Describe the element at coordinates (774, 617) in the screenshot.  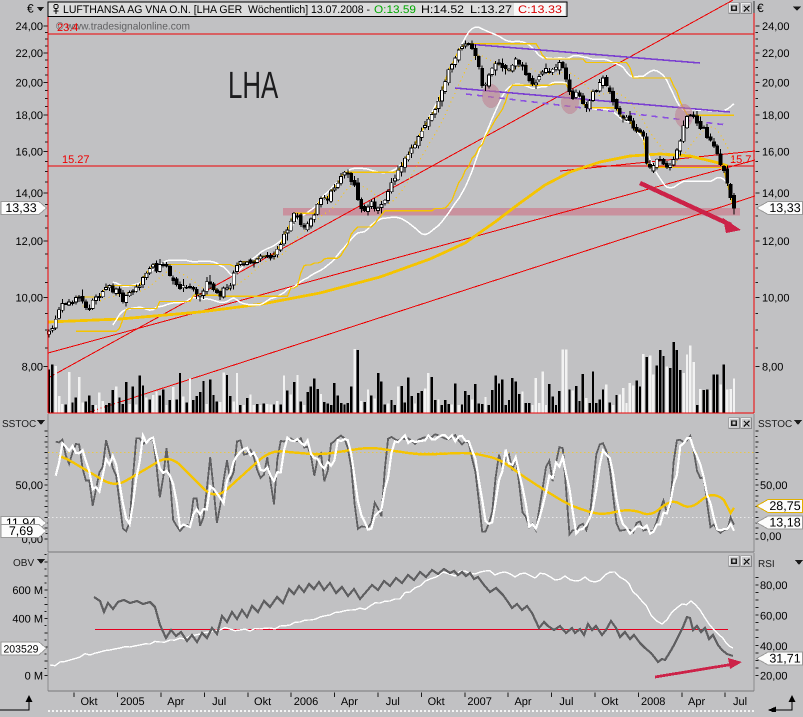
I see `svg-text: 60,00` at that location.